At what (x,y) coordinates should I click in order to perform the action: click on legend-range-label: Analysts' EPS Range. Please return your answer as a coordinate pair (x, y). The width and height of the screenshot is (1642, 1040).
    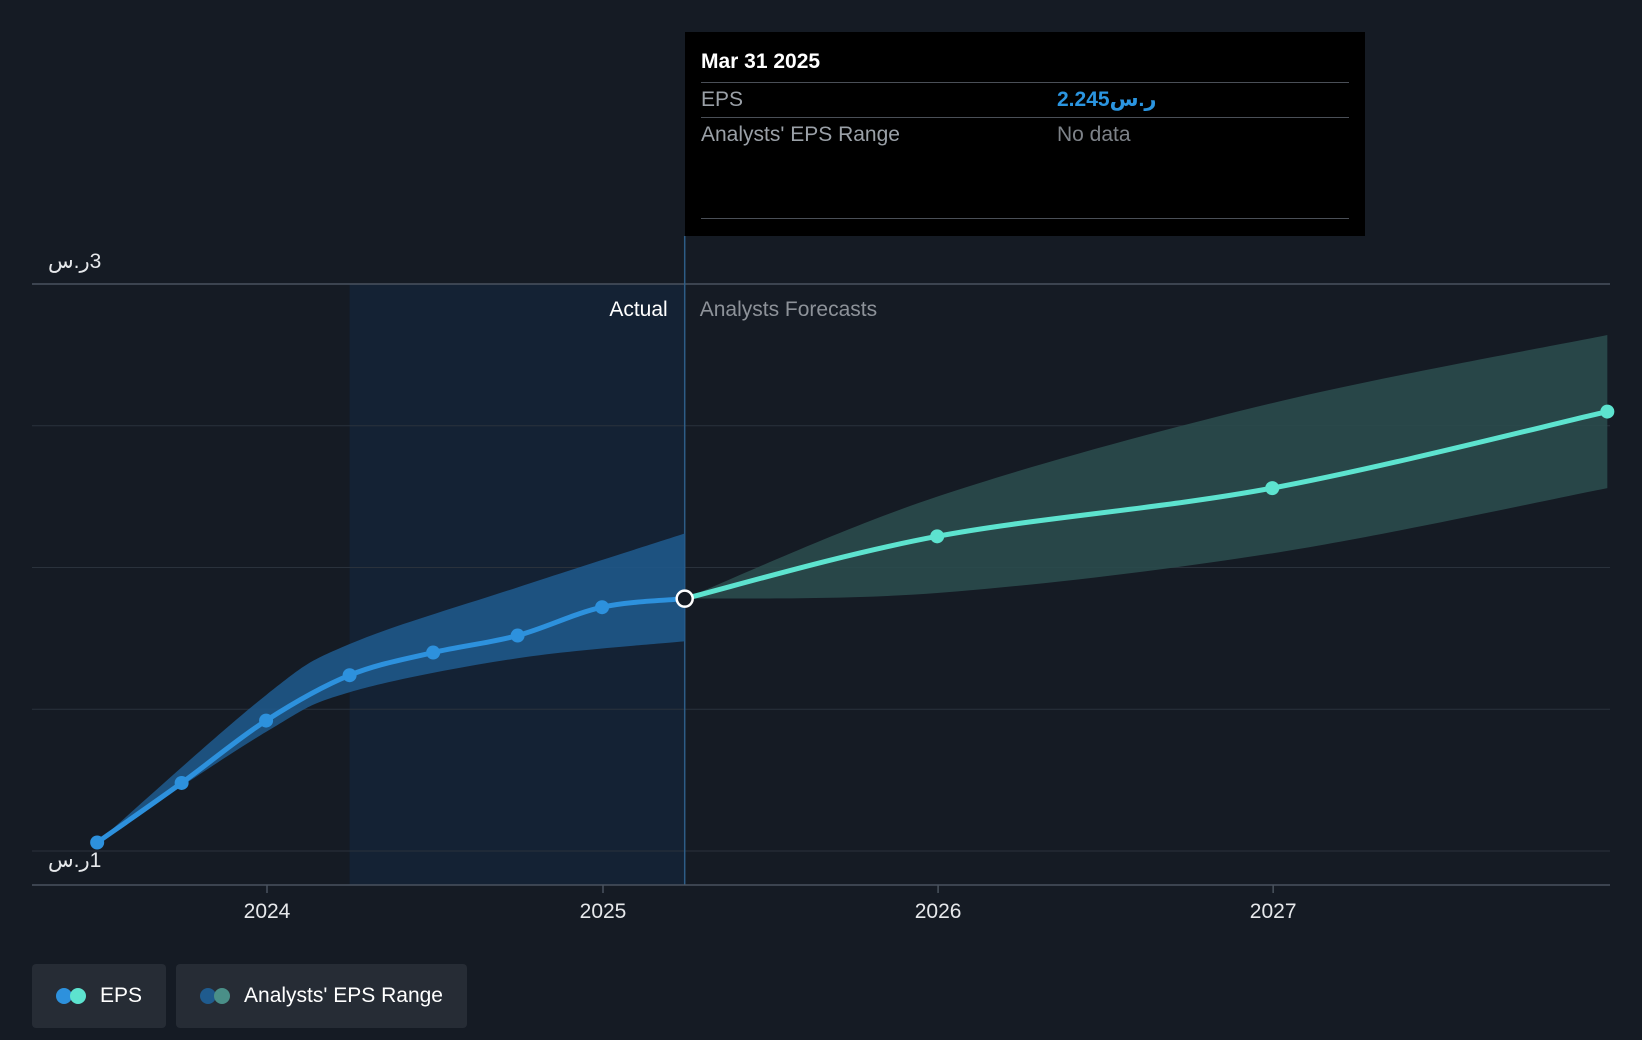
    Looking at the image, I should click on (343, 995).